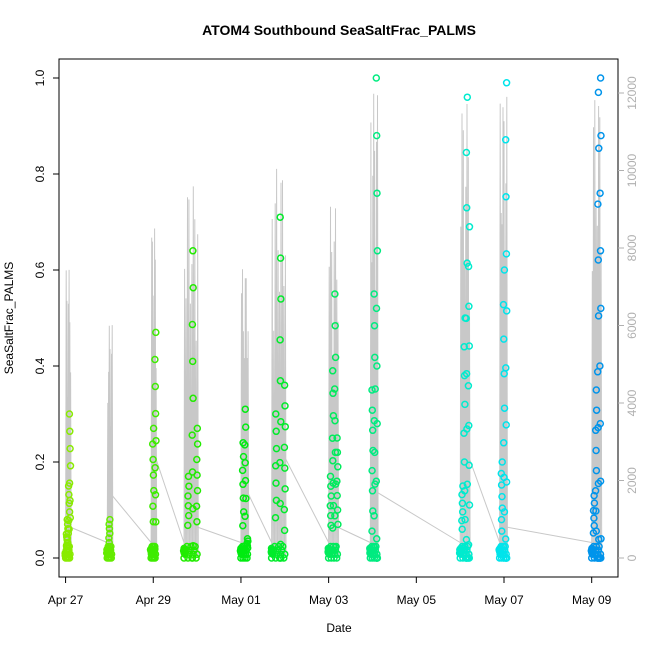  What do you see at coordinates (339, 30) in the screenshot?
I see `chart-title: ATOM4 Southbound SeaSaltFrac_PALMS` at bounding box center [339, 30].